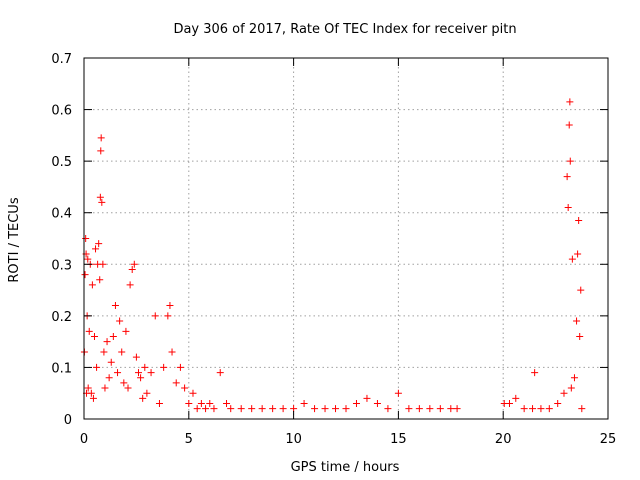 The height and width of the screenshot is (480, 640). Describe the element at coordinates (84, 439) in the screenshot. I see `x-tick-label: 0` at that location.